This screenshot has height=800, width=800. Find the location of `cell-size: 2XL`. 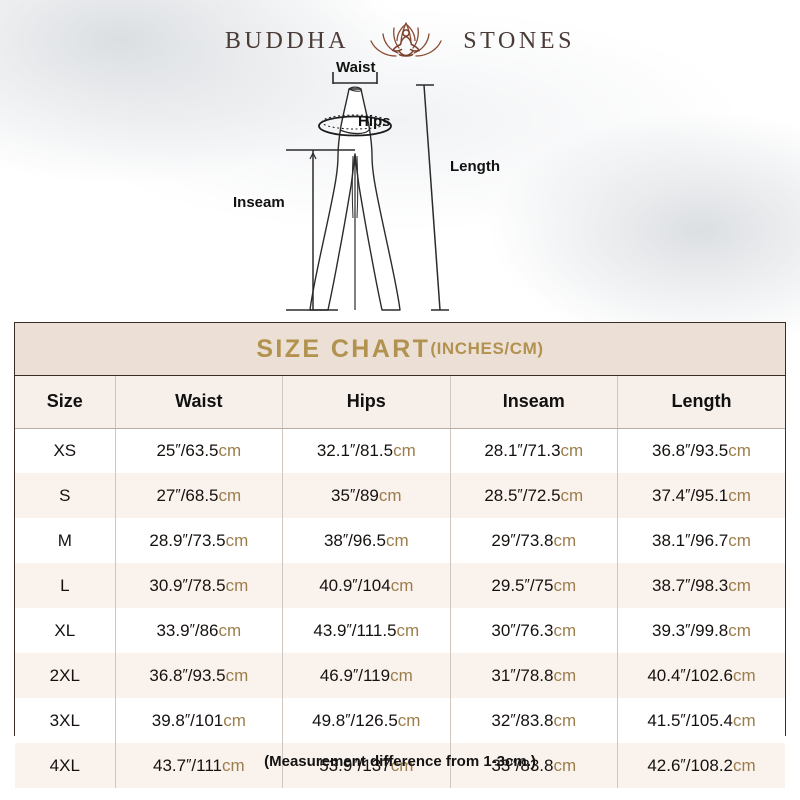

cell-size: 2XL is located at coordinates (65, 675).